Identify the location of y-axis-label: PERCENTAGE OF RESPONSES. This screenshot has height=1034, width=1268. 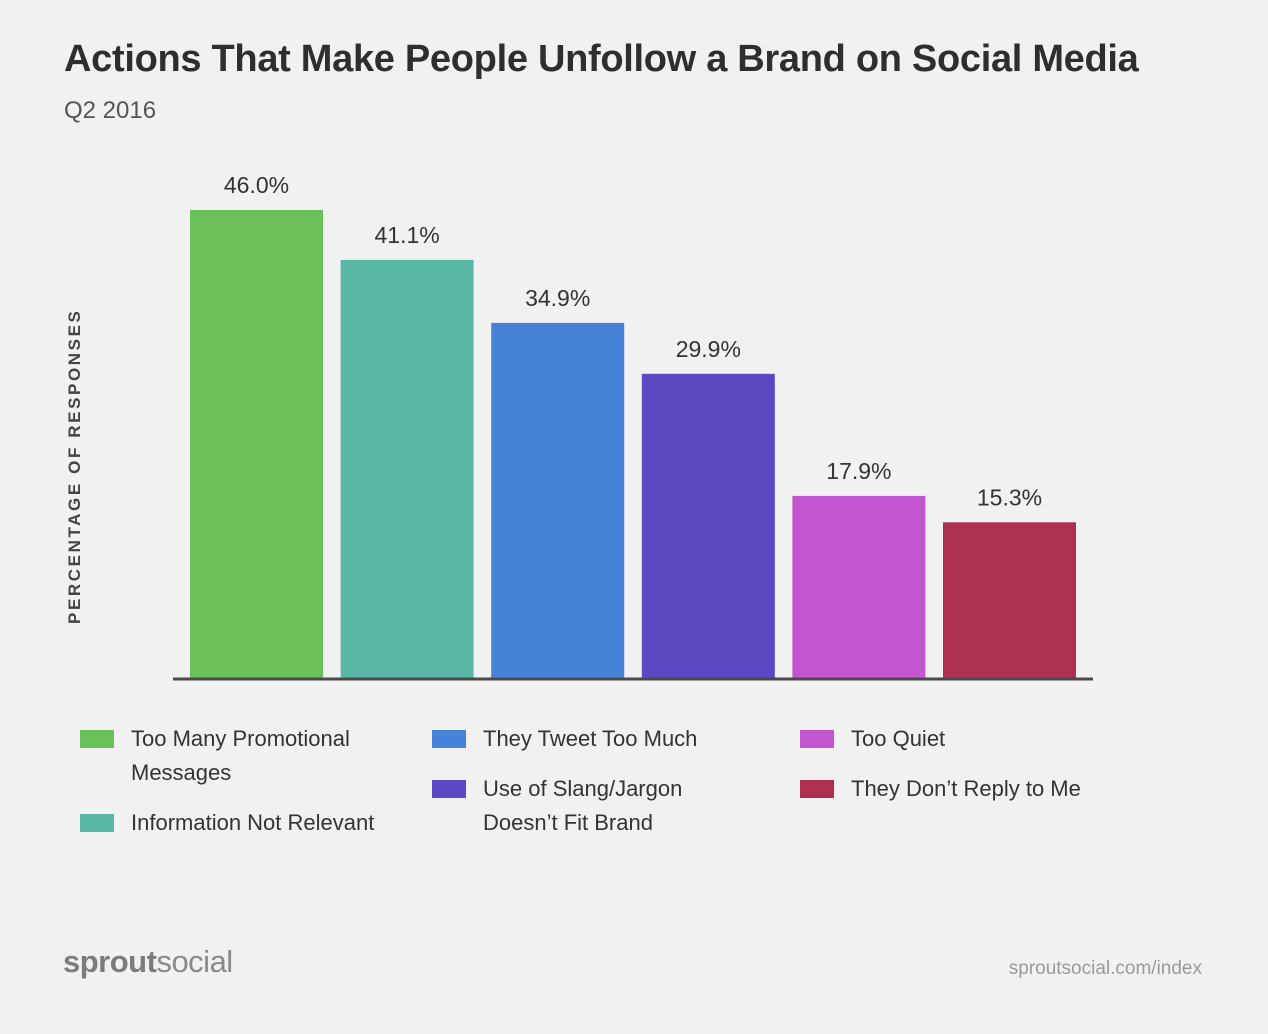
(74, 466).